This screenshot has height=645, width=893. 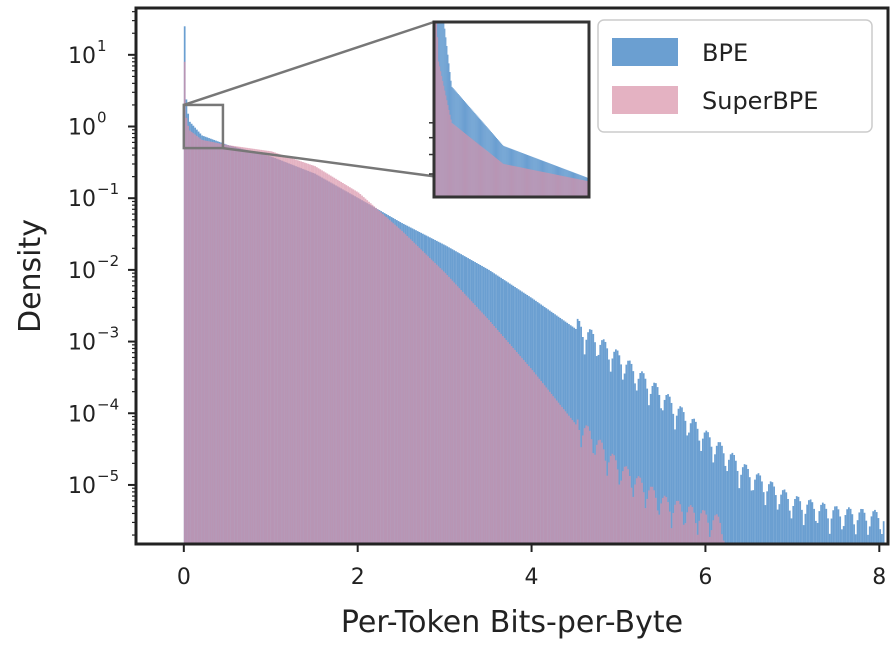 I want to click on y-tick-exponent: −1, so click(x=108, y=189).